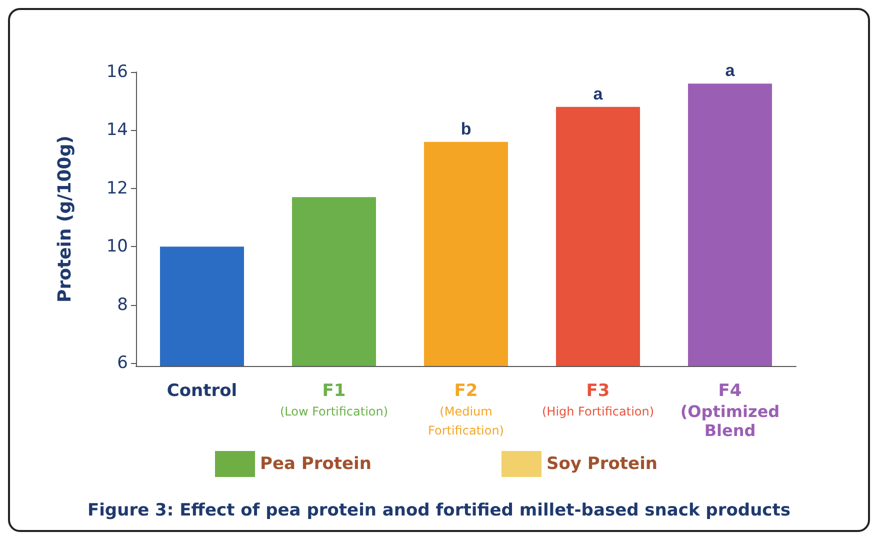 Image resolution: width=880 pixels, height=542 pixels. What do you see at coordinates (202, 391) in the screenshot?
I see `x-tick-label: Control` at bounding box center [202, 391].